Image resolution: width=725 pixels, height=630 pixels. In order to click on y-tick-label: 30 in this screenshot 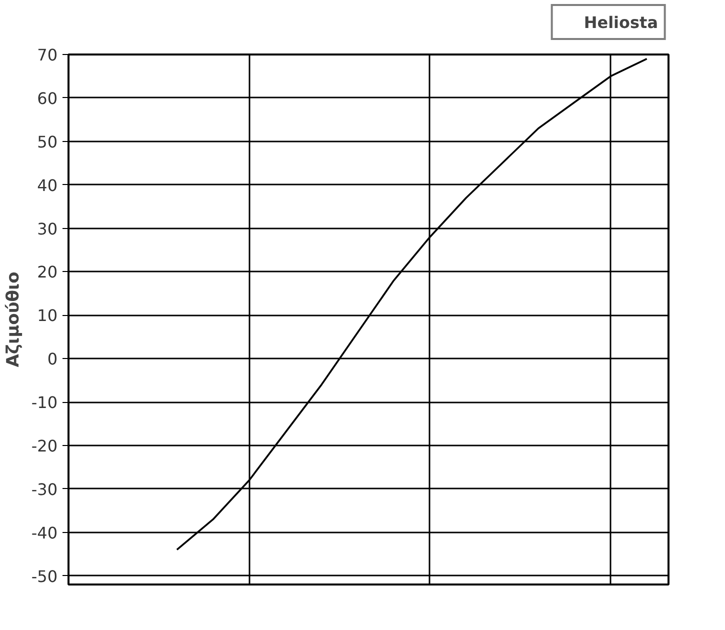, I will do `click(47, 228)`.